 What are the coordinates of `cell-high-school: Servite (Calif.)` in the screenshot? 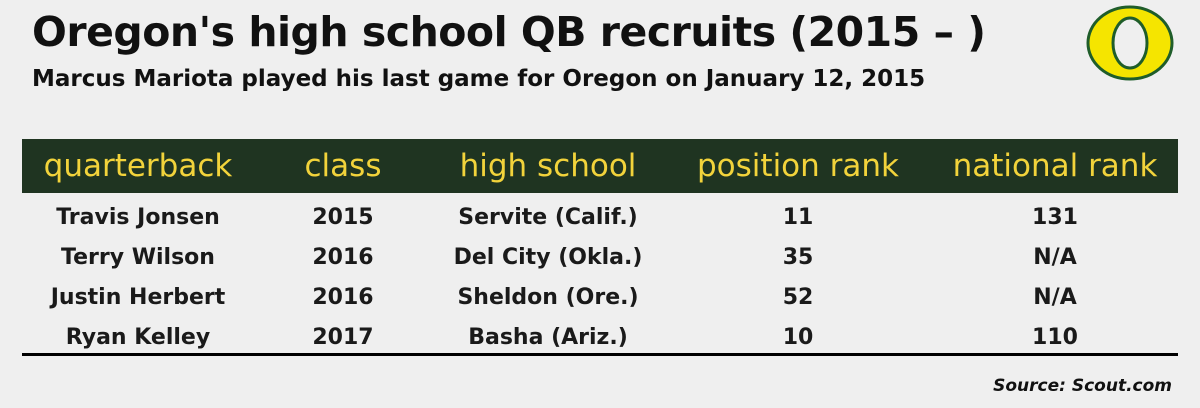 It's located at (548, 217).